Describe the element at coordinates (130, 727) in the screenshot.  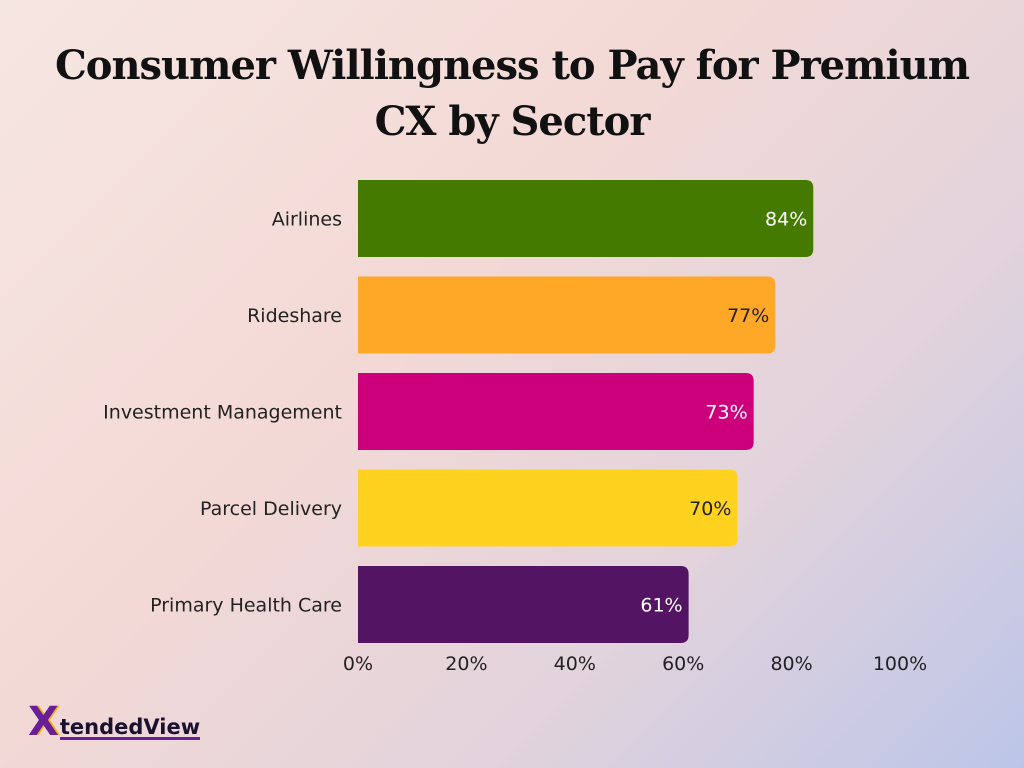
I see `logo-wordmark: tendedView` at that location.